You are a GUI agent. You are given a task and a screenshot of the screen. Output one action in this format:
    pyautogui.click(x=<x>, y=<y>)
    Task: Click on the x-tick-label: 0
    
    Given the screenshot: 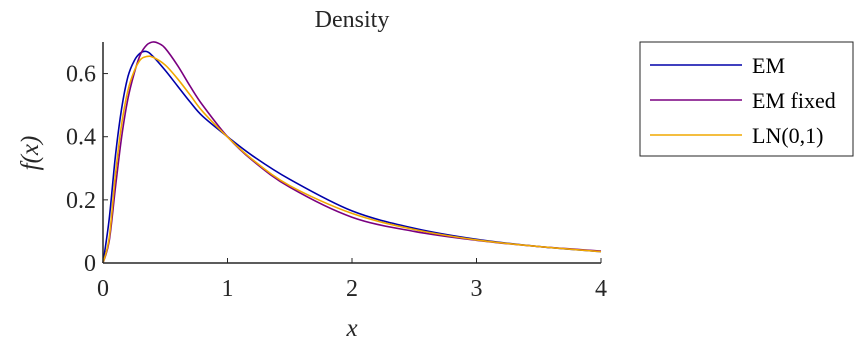 What is the action you would take?
    pyautogui.click(x=103, y=289)
    